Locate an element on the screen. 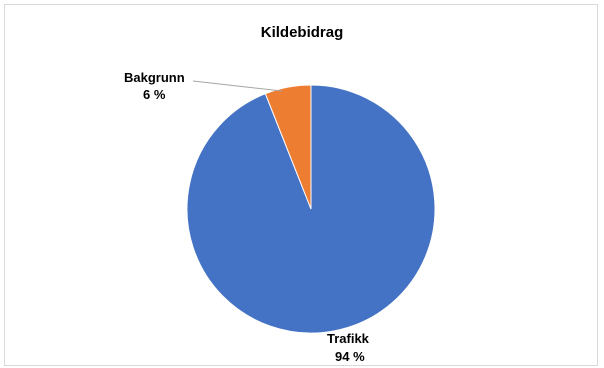 The image size is (604, 368). slice-label-trafikk-value: 94 % is located at coordinates (350, 356).